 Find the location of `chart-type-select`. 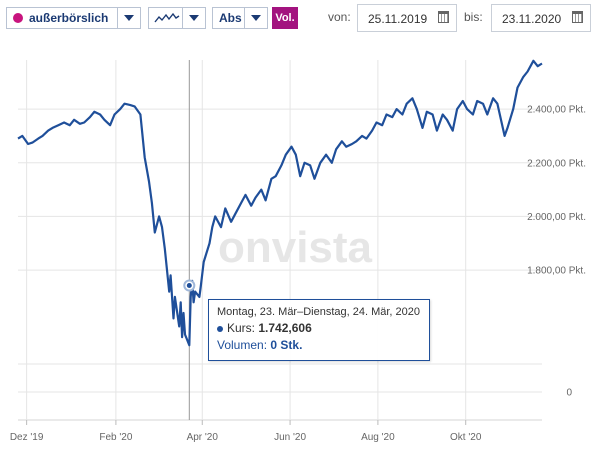

chart-type-select is located at coordinates (177, 18).